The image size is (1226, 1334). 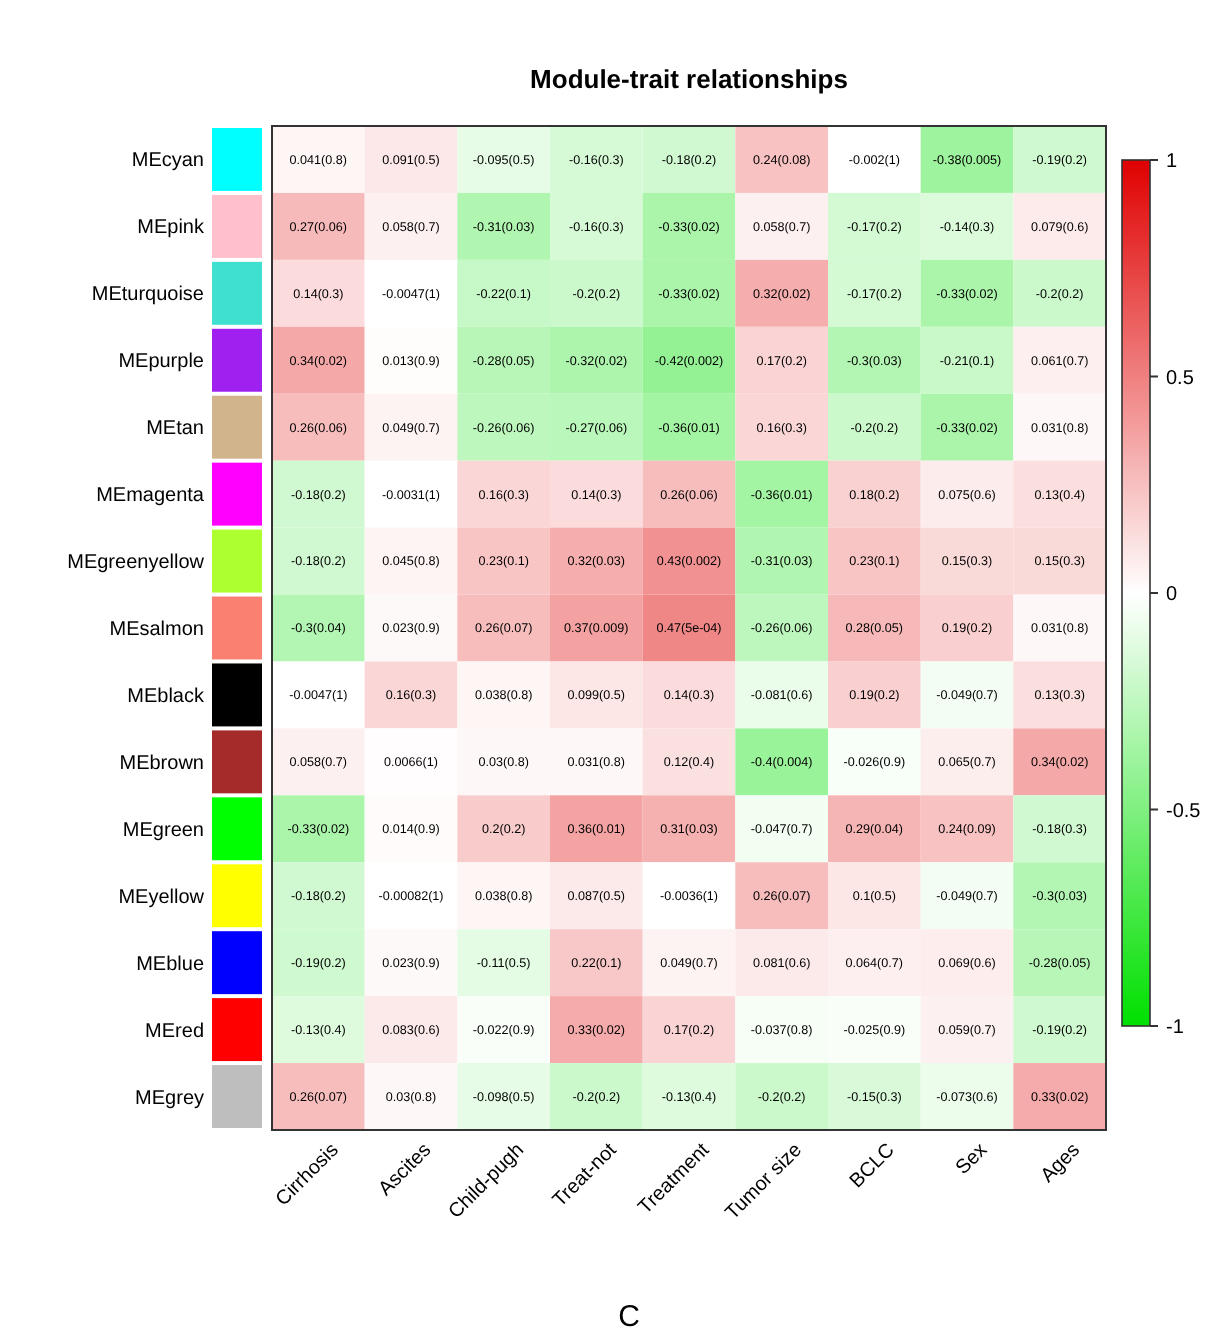 I want to click on color-bar-label: 1, so click(x=1172, y=162).